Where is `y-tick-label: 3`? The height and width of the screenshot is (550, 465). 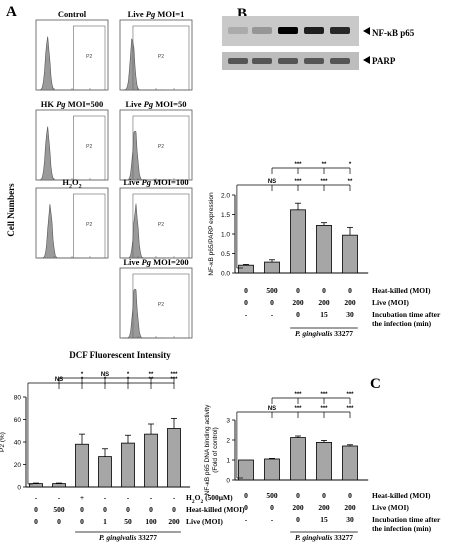
y-tick-label: 3 is located at coordinates (228, 421).